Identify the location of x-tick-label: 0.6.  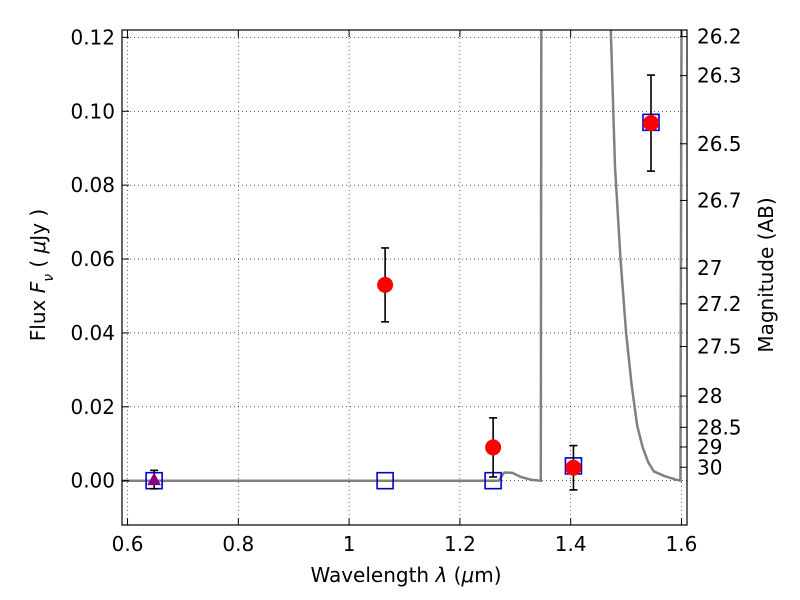
(128, 544).